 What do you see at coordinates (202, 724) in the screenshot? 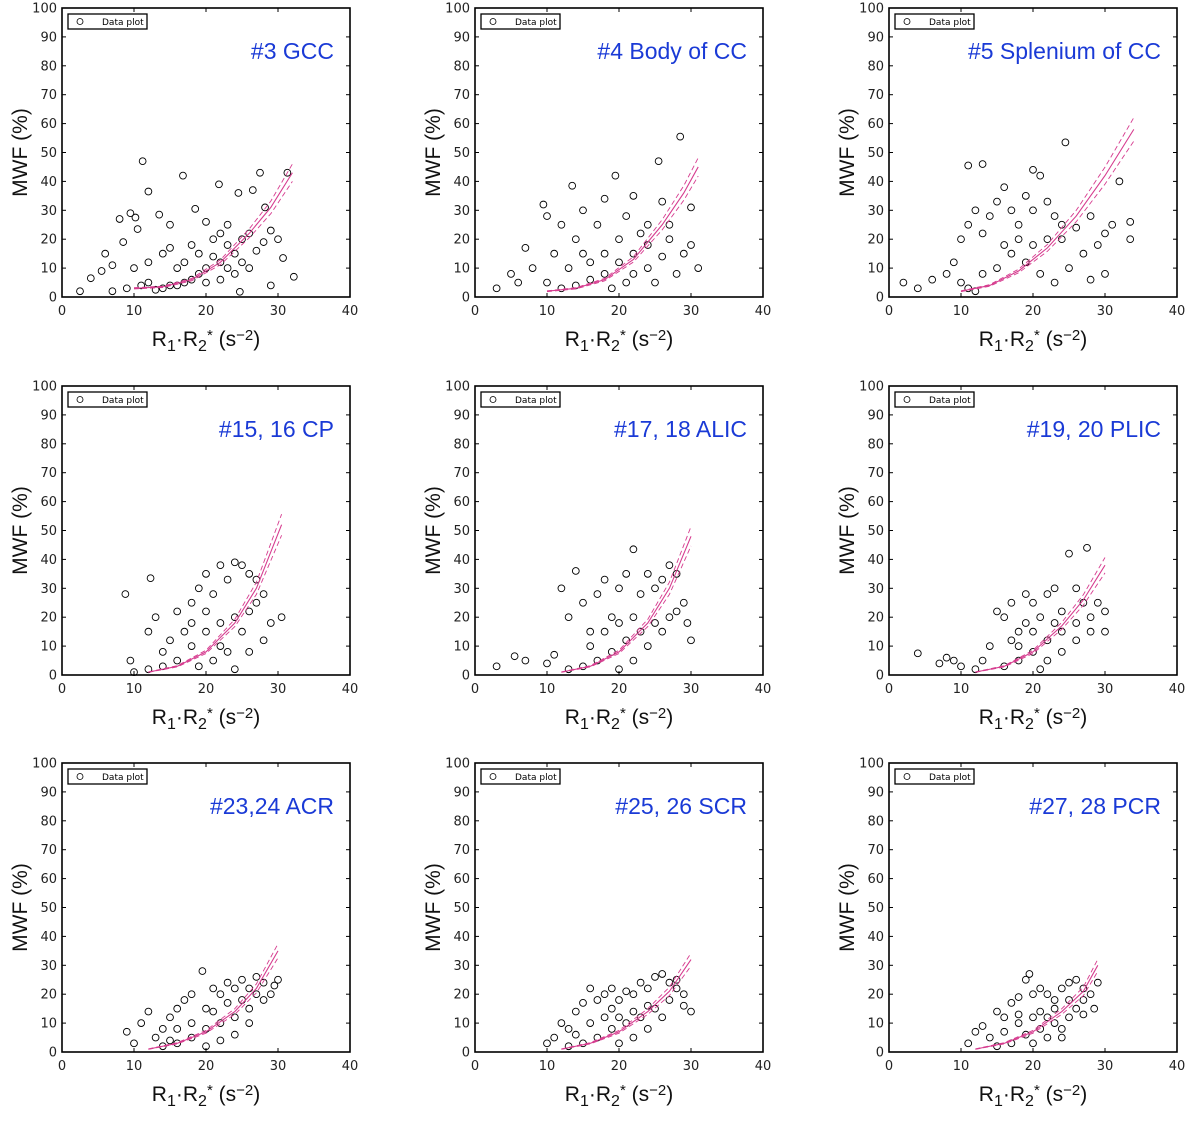
I see `x-axis-label-part: 2` at bounding box center [202, 724].